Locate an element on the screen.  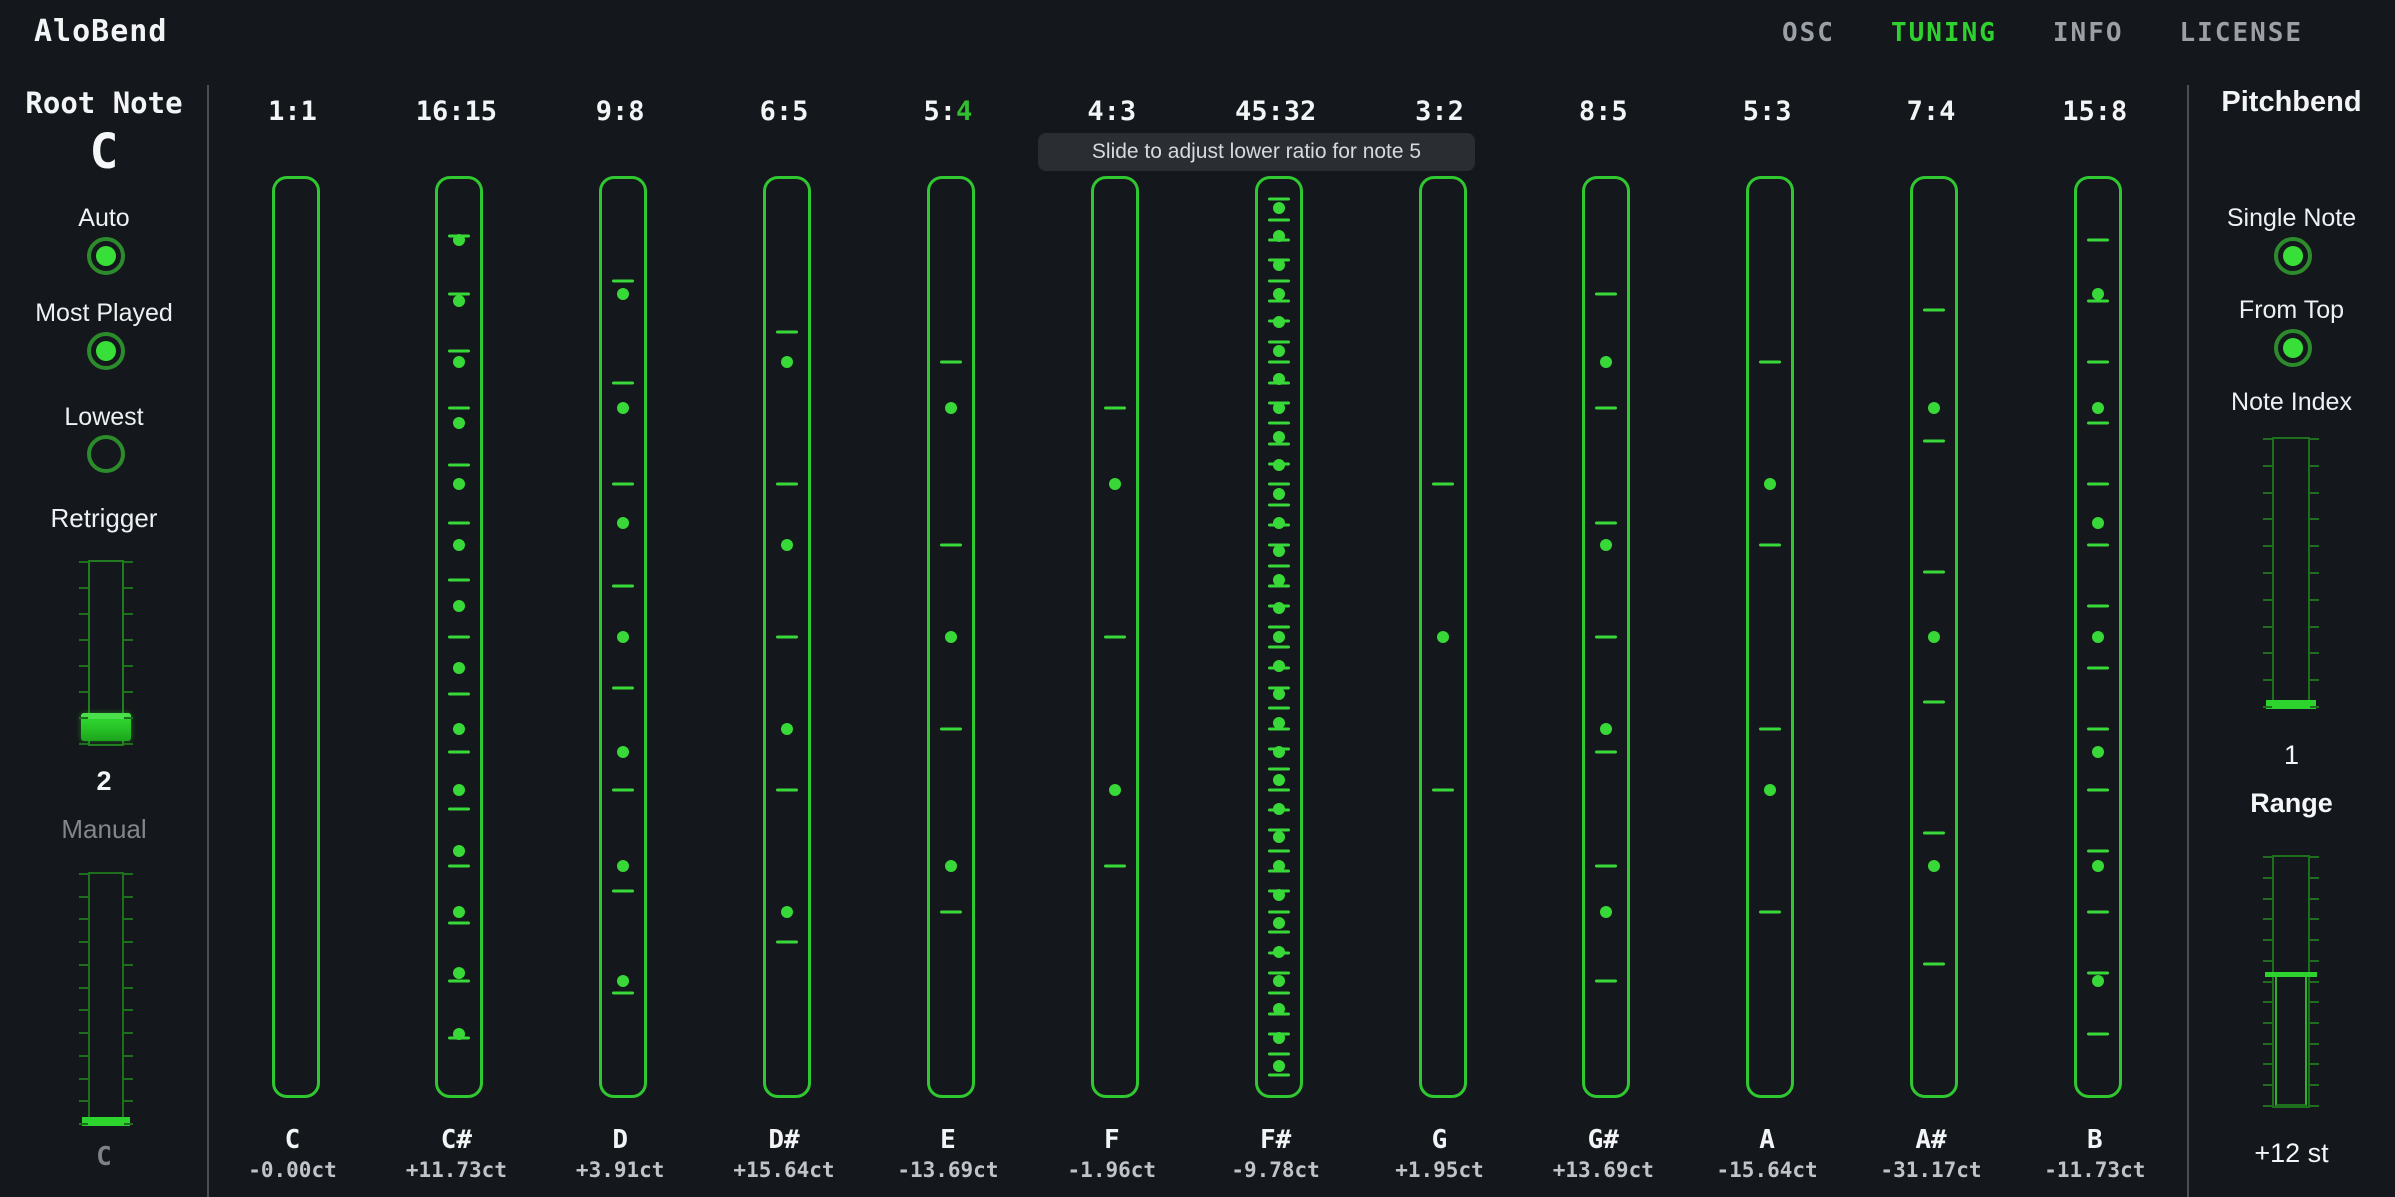
note-name-F: F is located at coordinates (1111, 1140).